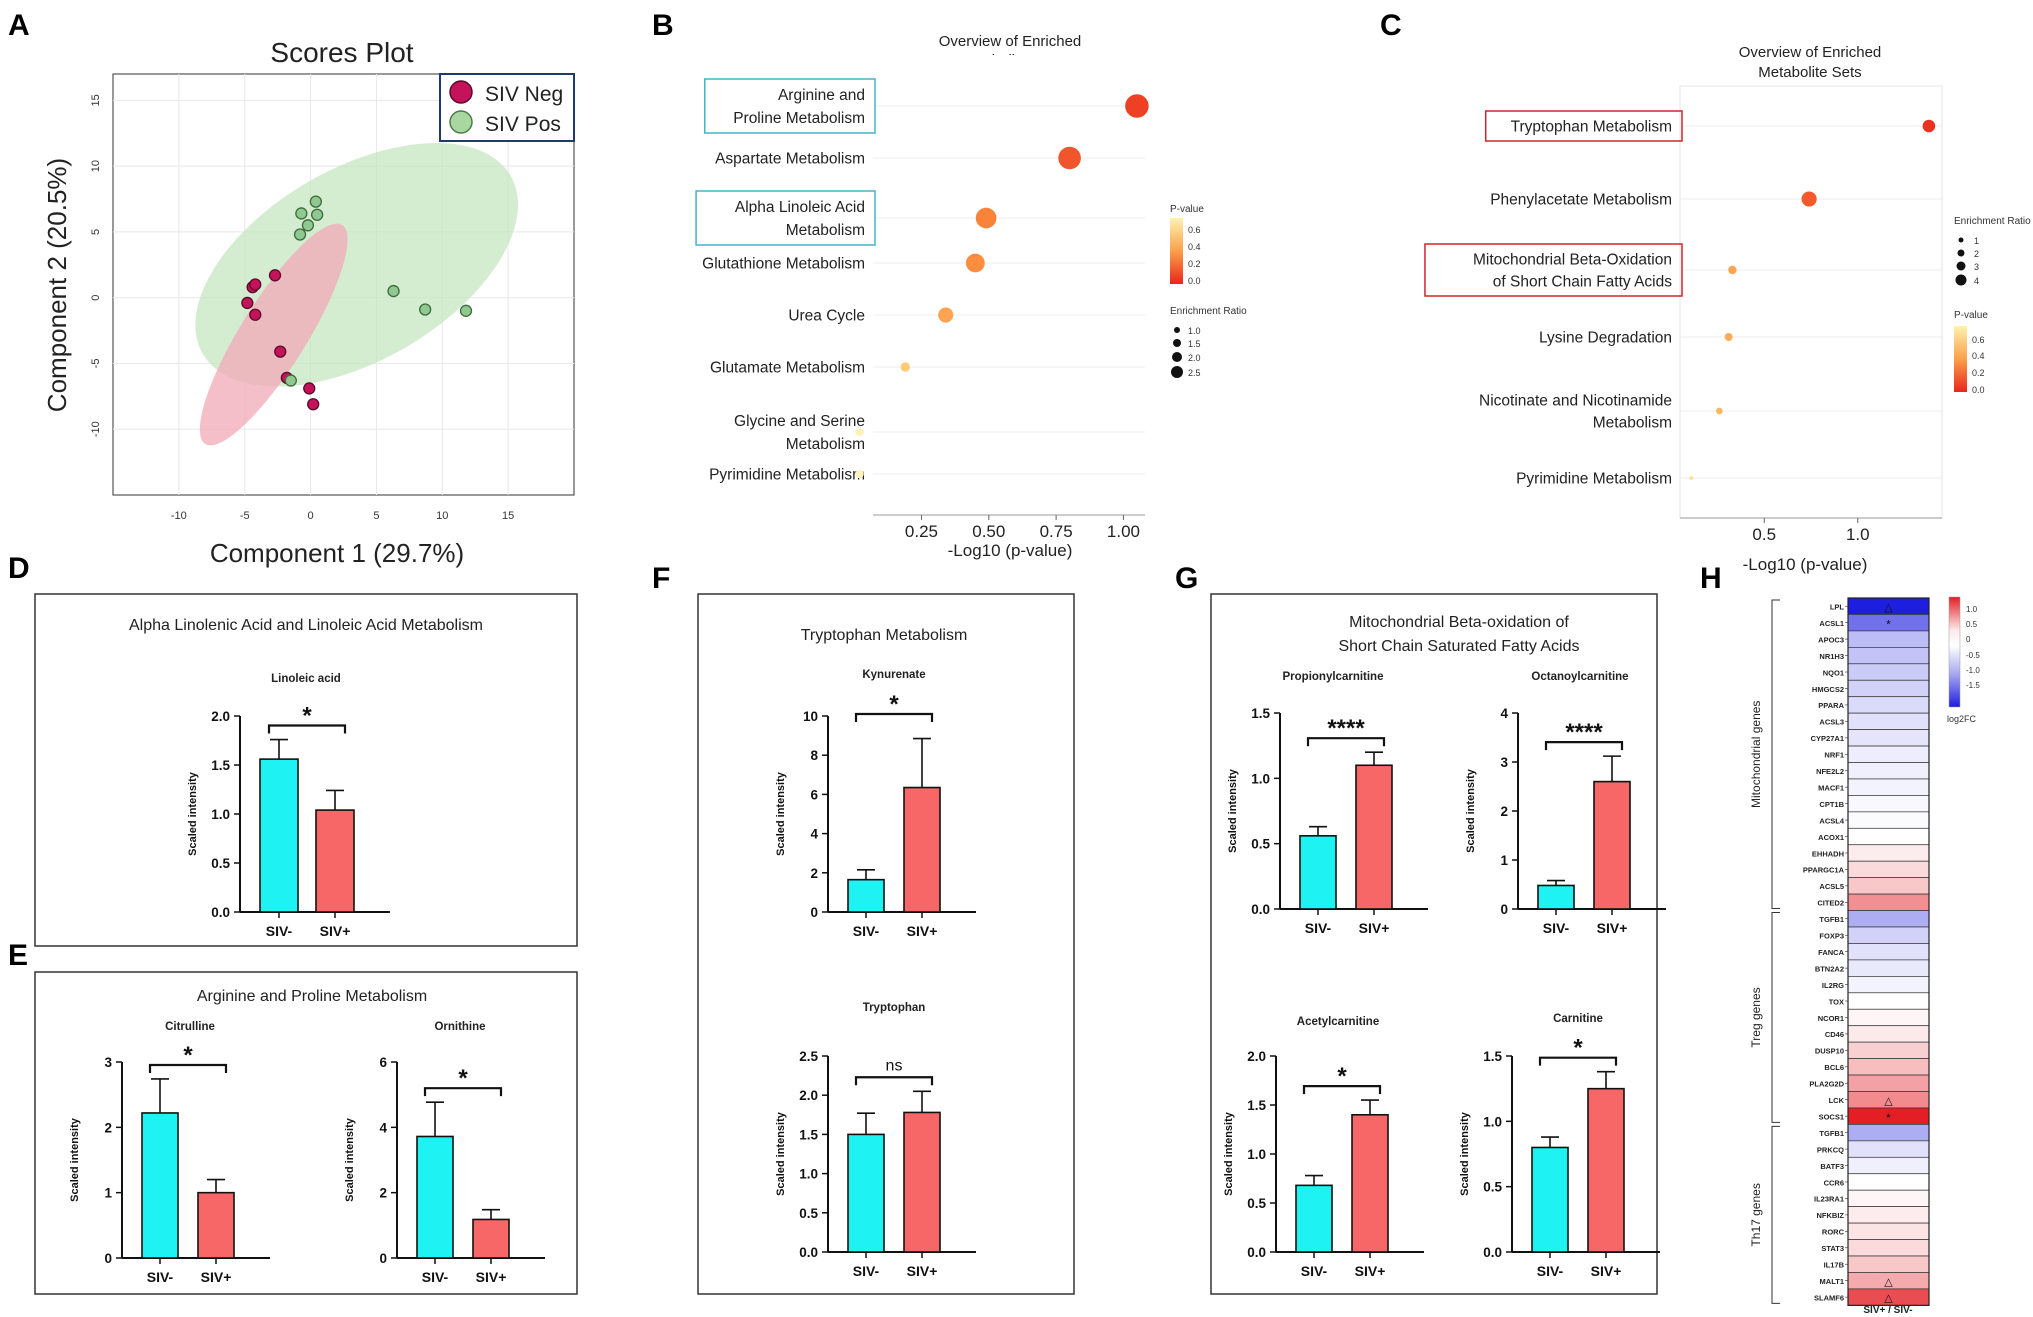 The image size is (2033, 1317). What do you see at coordinates (1605, 337) in the screenshot?
I see `C-category-label-3-0: Lysine Degradation` at bounding box center [1605, 337].